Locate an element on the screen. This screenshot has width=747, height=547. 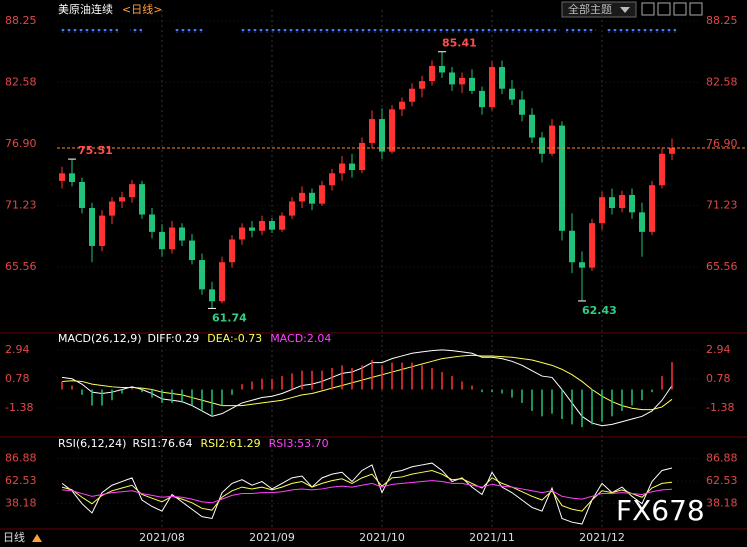
theme-text: 全部主题 is located at coordinates (590, 9).